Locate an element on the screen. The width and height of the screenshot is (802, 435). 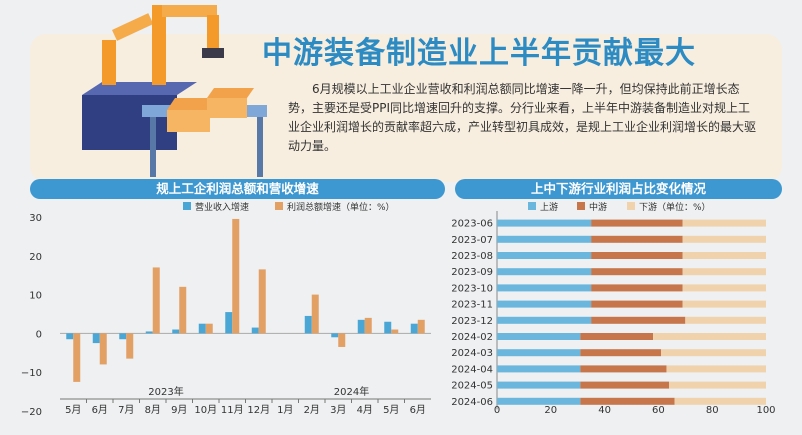
x-tick-label: 40 is located at coordinates (604, 410).